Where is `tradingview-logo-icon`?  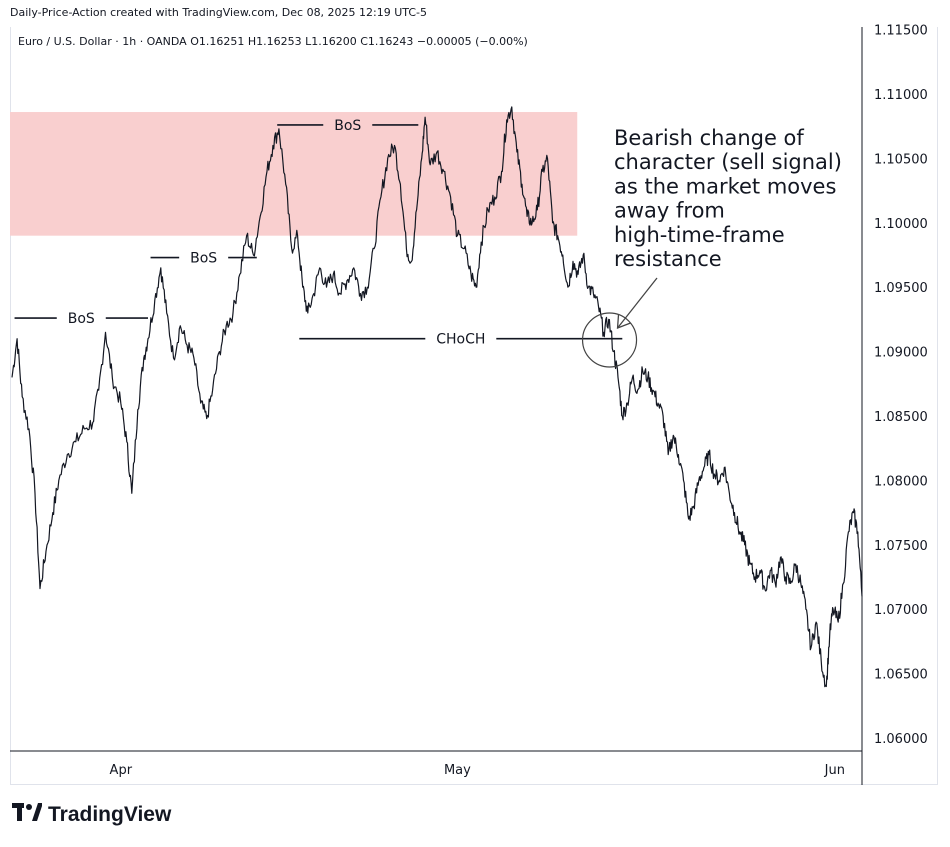 tradingview-logo-icon is located at coordinates (27, 815).